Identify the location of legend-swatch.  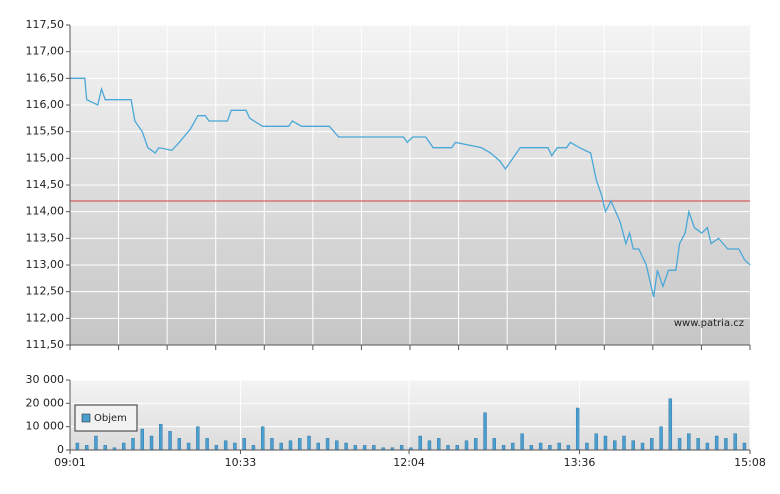
(86, 418).